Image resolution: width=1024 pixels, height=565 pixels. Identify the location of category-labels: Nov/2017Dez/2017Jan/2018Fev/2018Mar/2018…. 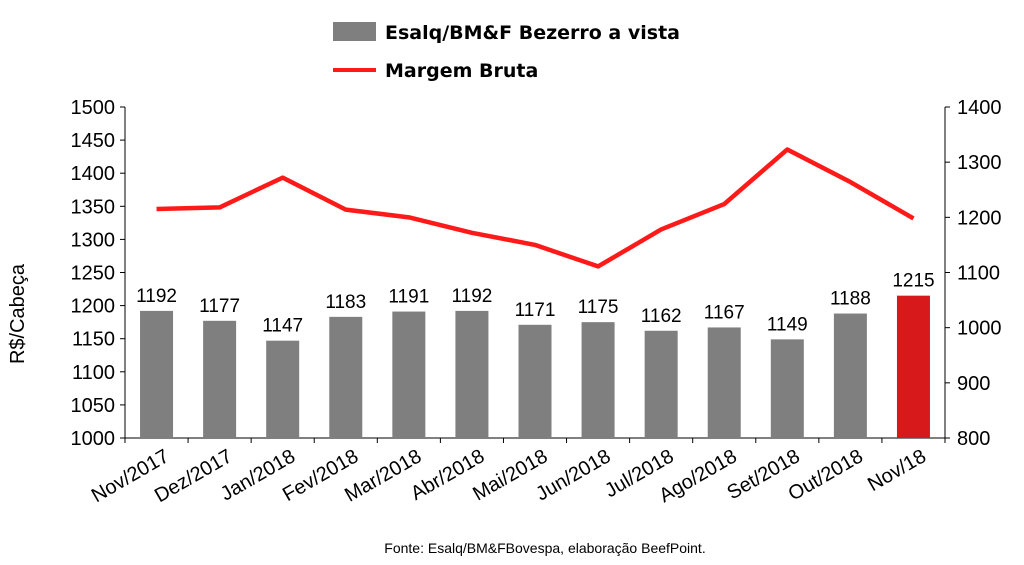
(509, 476).